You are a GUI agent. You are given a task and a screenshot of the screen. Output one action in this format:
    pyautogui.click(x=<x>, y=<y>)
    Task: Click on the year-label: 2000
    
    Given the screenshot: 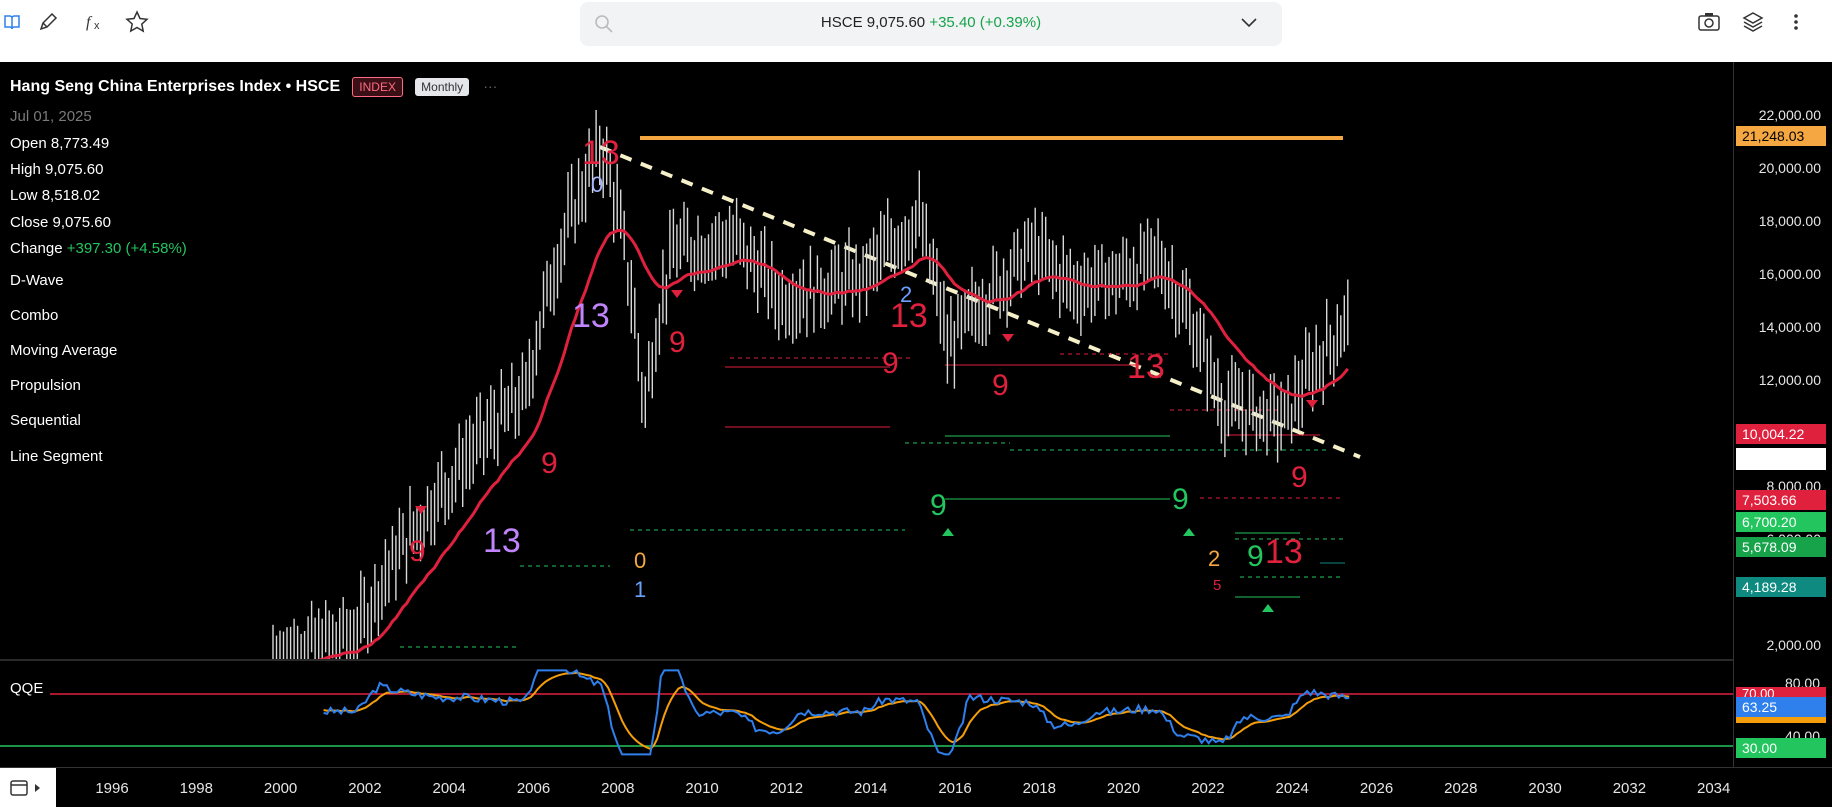 What is the action you would take?
    pyautogui.click(x=280, y=788)
    